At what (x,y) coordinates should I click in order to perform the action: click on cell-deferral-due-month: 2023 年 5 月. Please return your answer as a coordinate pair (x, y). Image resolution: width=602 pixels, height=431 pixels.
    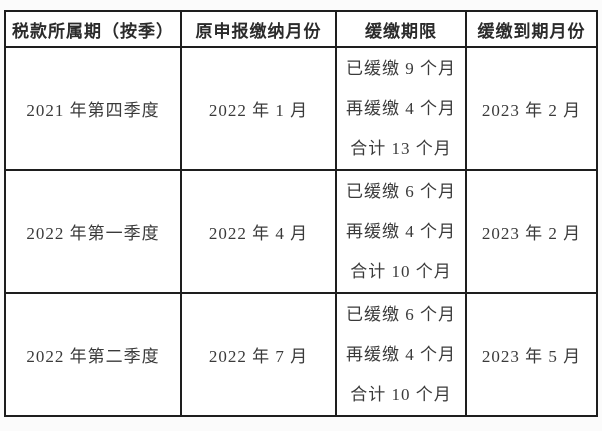
    Looking at the image, I should click on (531, 354).